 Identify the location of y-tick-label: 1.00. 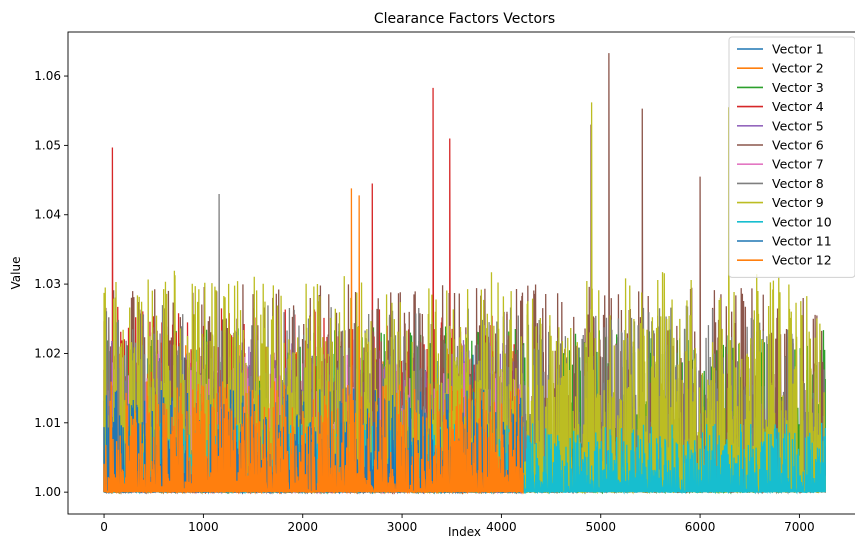
(47, 492).